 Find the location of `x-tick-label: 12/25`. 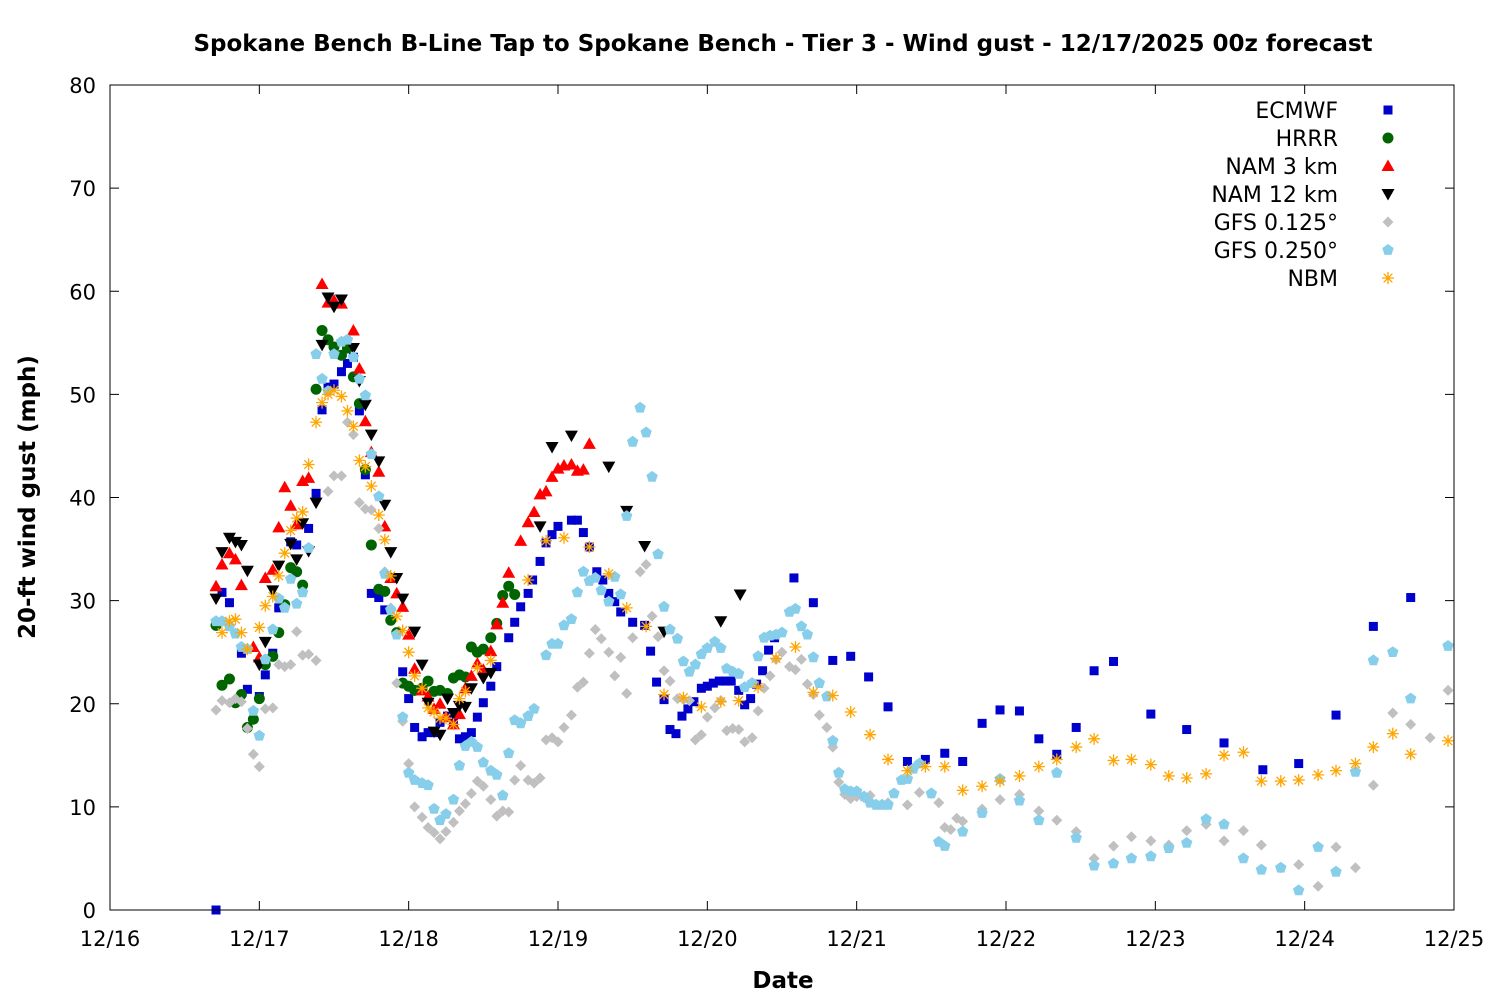

x-tick-label: 12/25 is located at coordinates (1454, 939).